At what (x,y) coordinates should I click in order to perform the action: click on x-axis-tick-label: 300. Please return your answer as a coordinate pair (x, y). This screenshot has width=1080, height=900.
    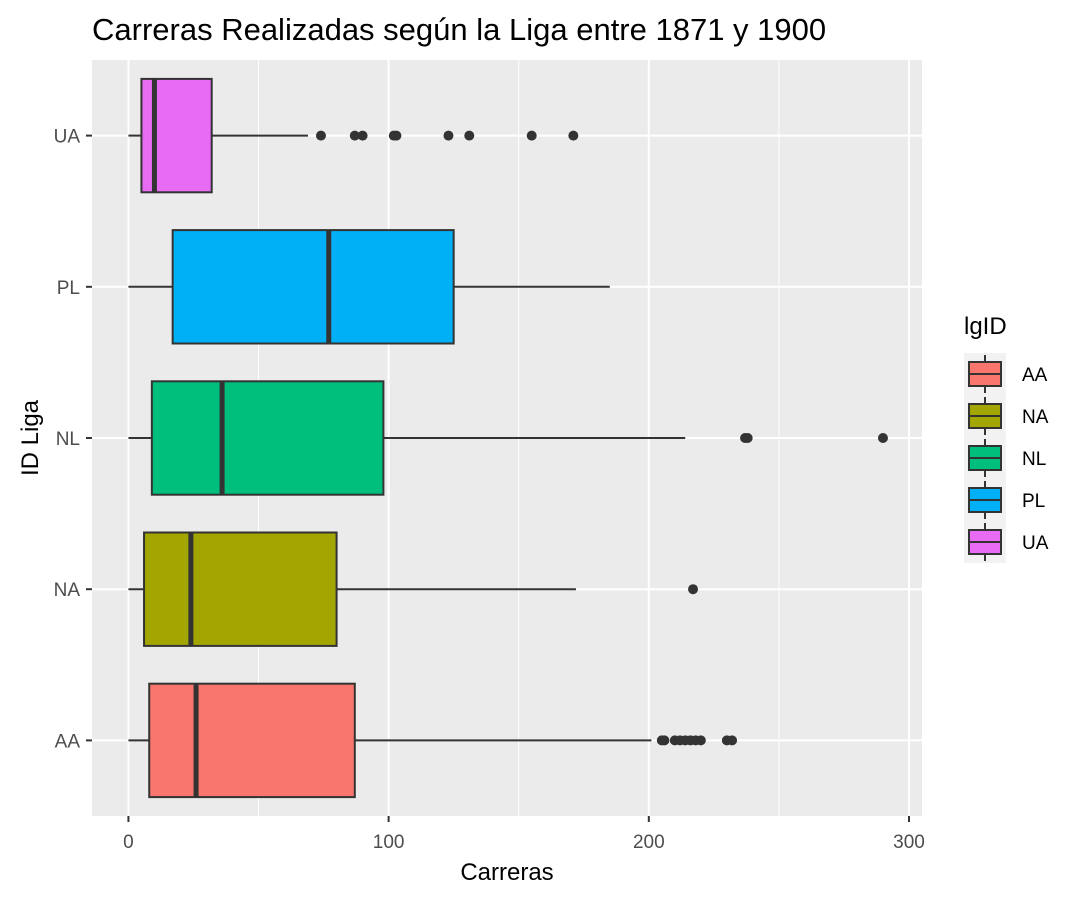
    Looking at the image, I should click on (909, 842).